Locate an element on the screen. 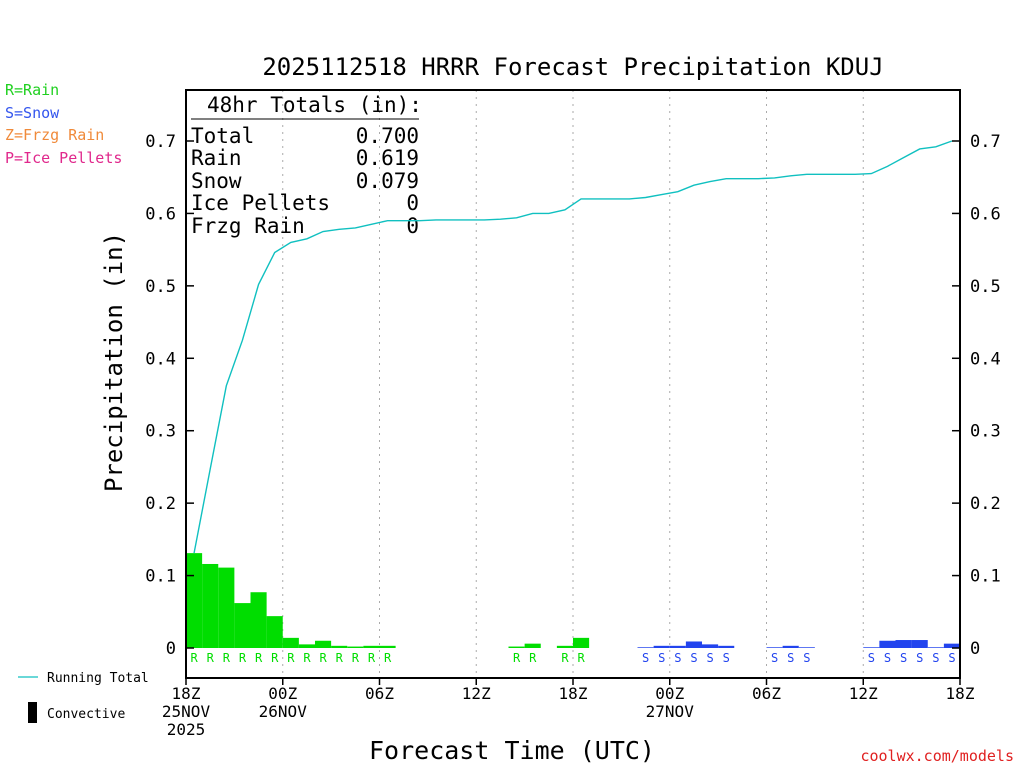  totals-header: 48hr Totals (in): is located at coordinates (314, 105).